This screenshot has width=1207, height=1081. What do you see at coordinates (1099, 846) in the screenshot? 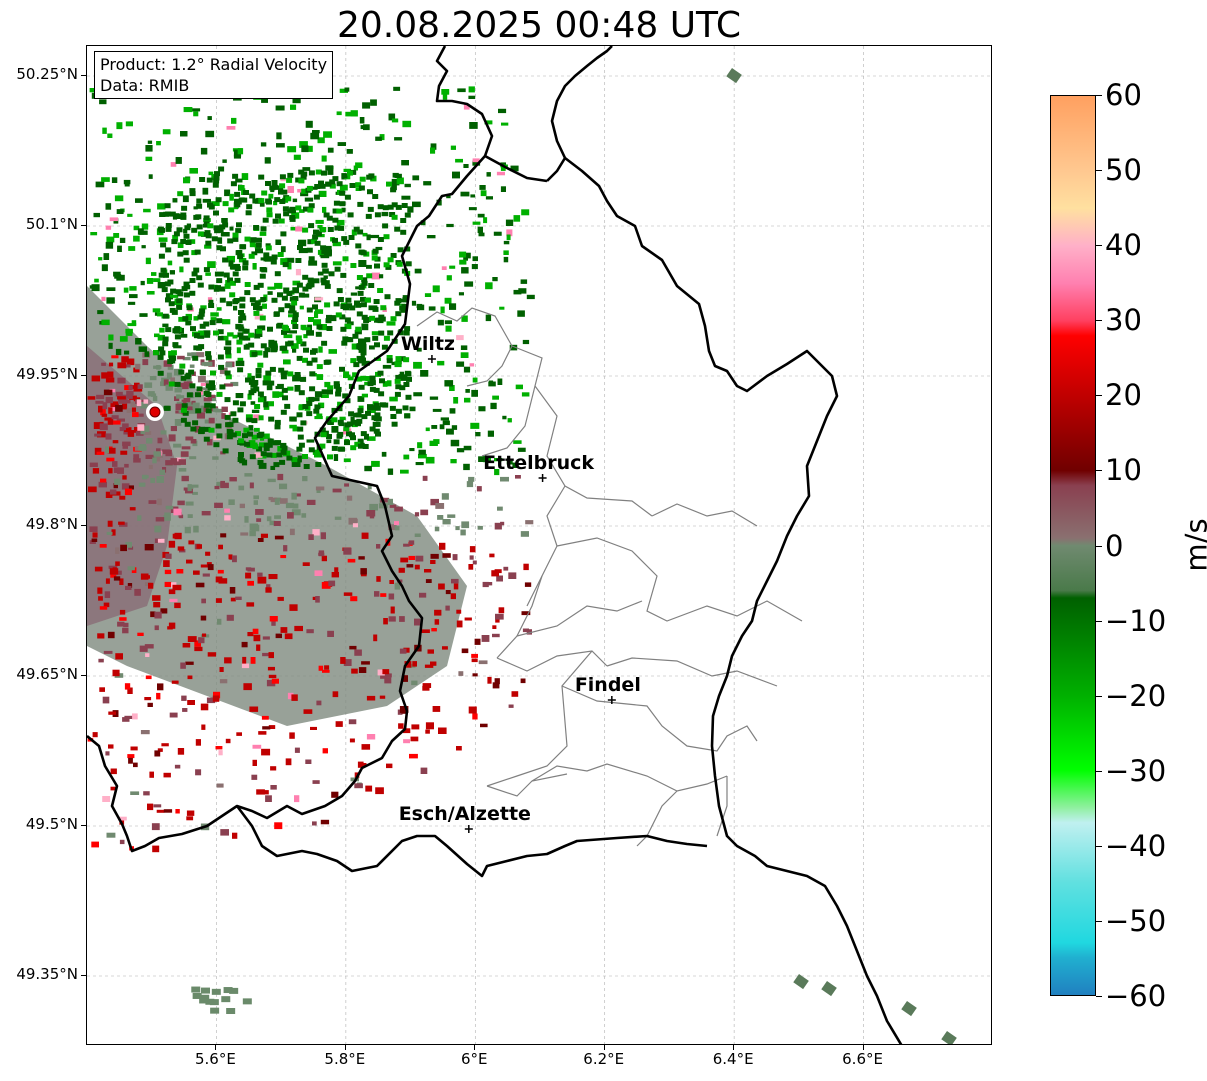
I see `colorbar-tick` at bounding box center [1099, 846].